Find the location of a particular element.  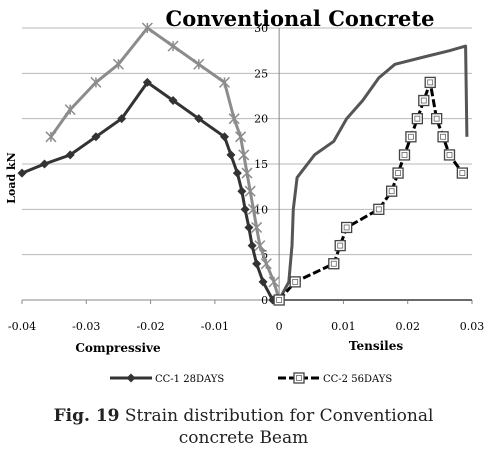

x-tick-label: 0 is located at coordinates (279, 326).